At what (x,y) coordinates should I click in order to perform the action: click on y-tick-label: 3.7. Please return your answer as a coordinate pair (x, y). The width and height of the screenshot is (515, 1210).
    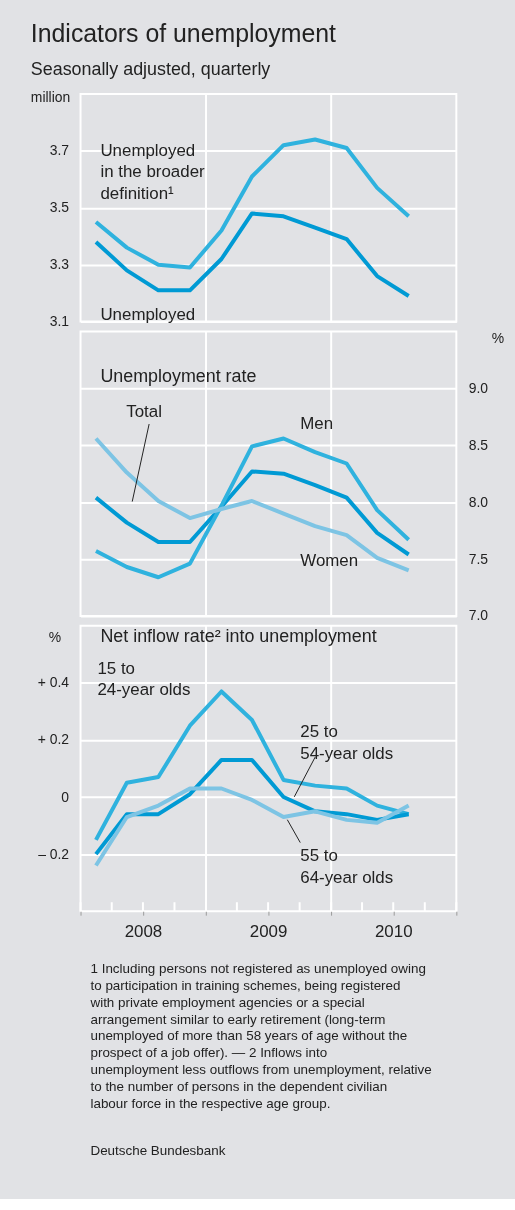
    Looking at the image, I should click on (59, 150).